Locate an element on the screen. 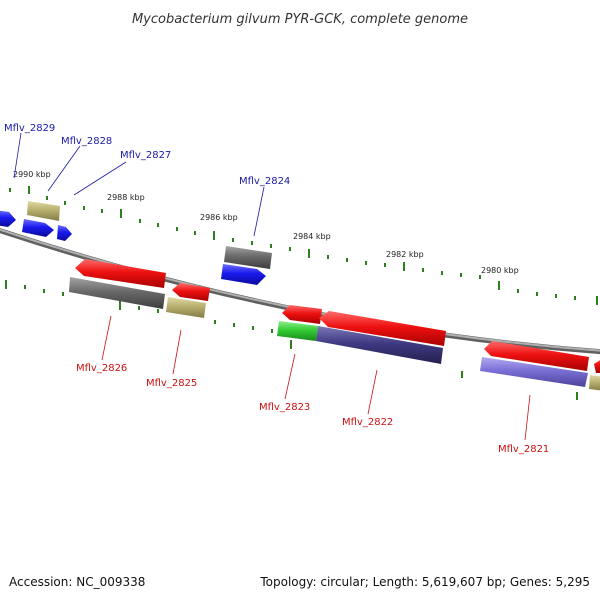 The image size is (600, 600). gene-block-mflv-2826b is located at coordinates (117, 293).